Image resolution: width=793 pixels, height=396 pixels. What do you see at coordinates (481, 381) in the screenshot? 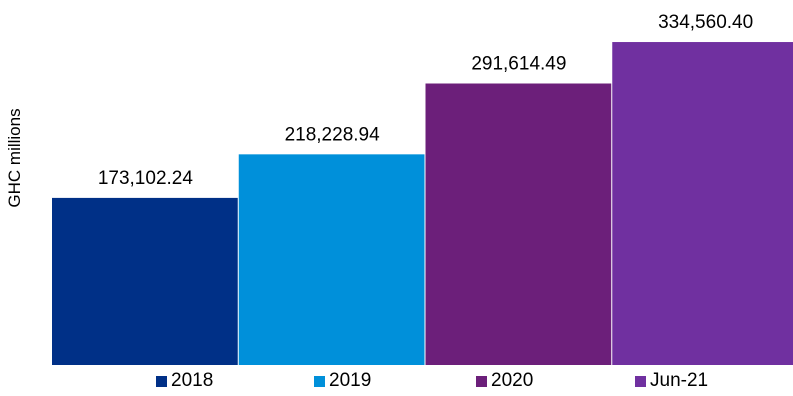
I see `legend-swatch-2020` at bounding box center [481, 381].